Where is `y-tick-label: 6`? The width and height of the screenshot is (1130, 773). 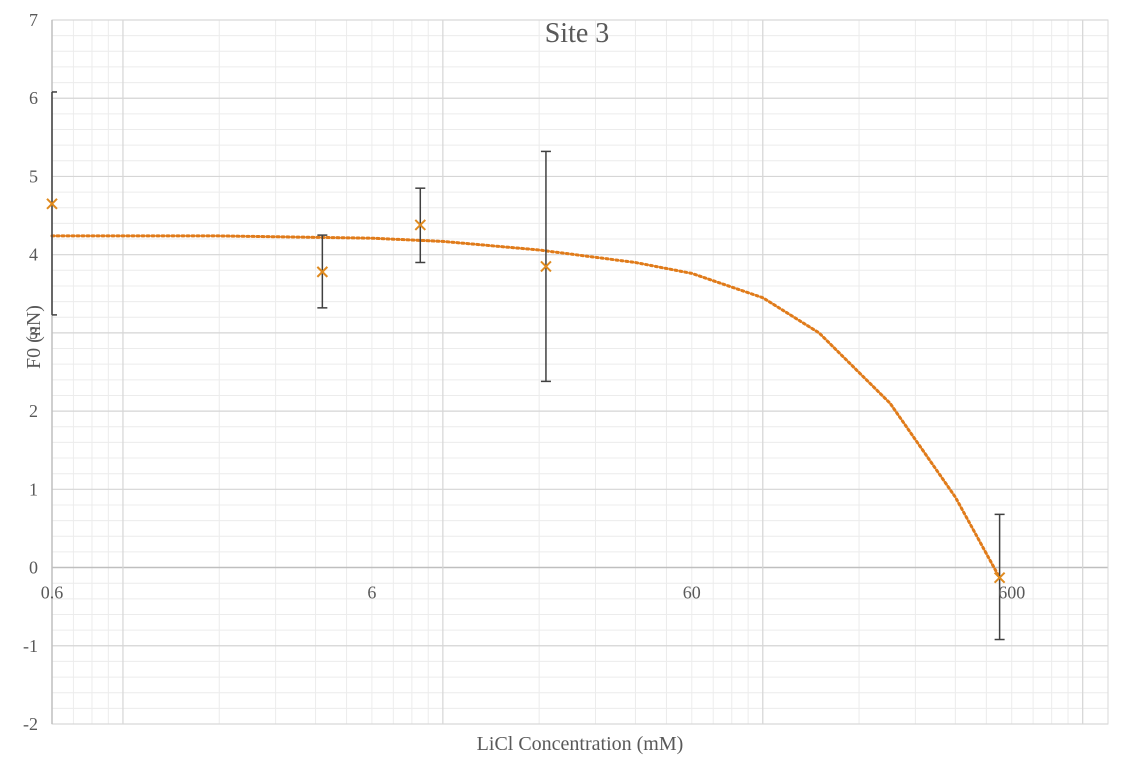
y-tick-label: 6 is located at coordinates (33, 98).